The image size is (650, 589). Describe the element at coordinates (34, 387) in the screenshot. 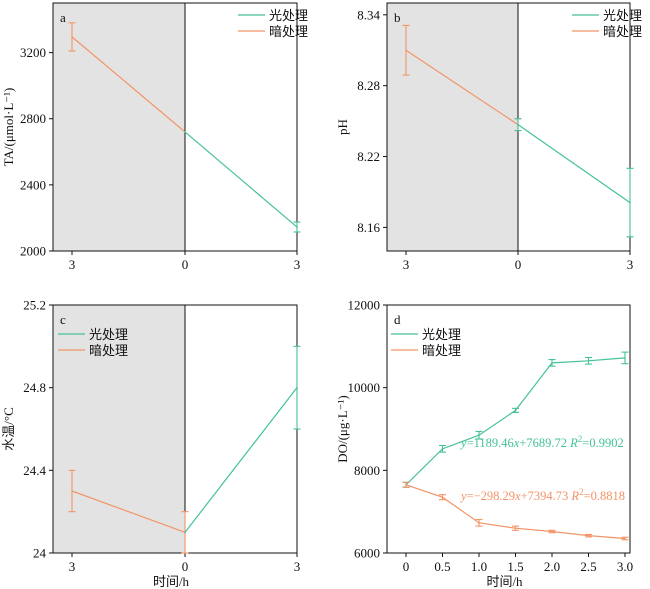

I see `y-tick-label: 24.8` at that location.